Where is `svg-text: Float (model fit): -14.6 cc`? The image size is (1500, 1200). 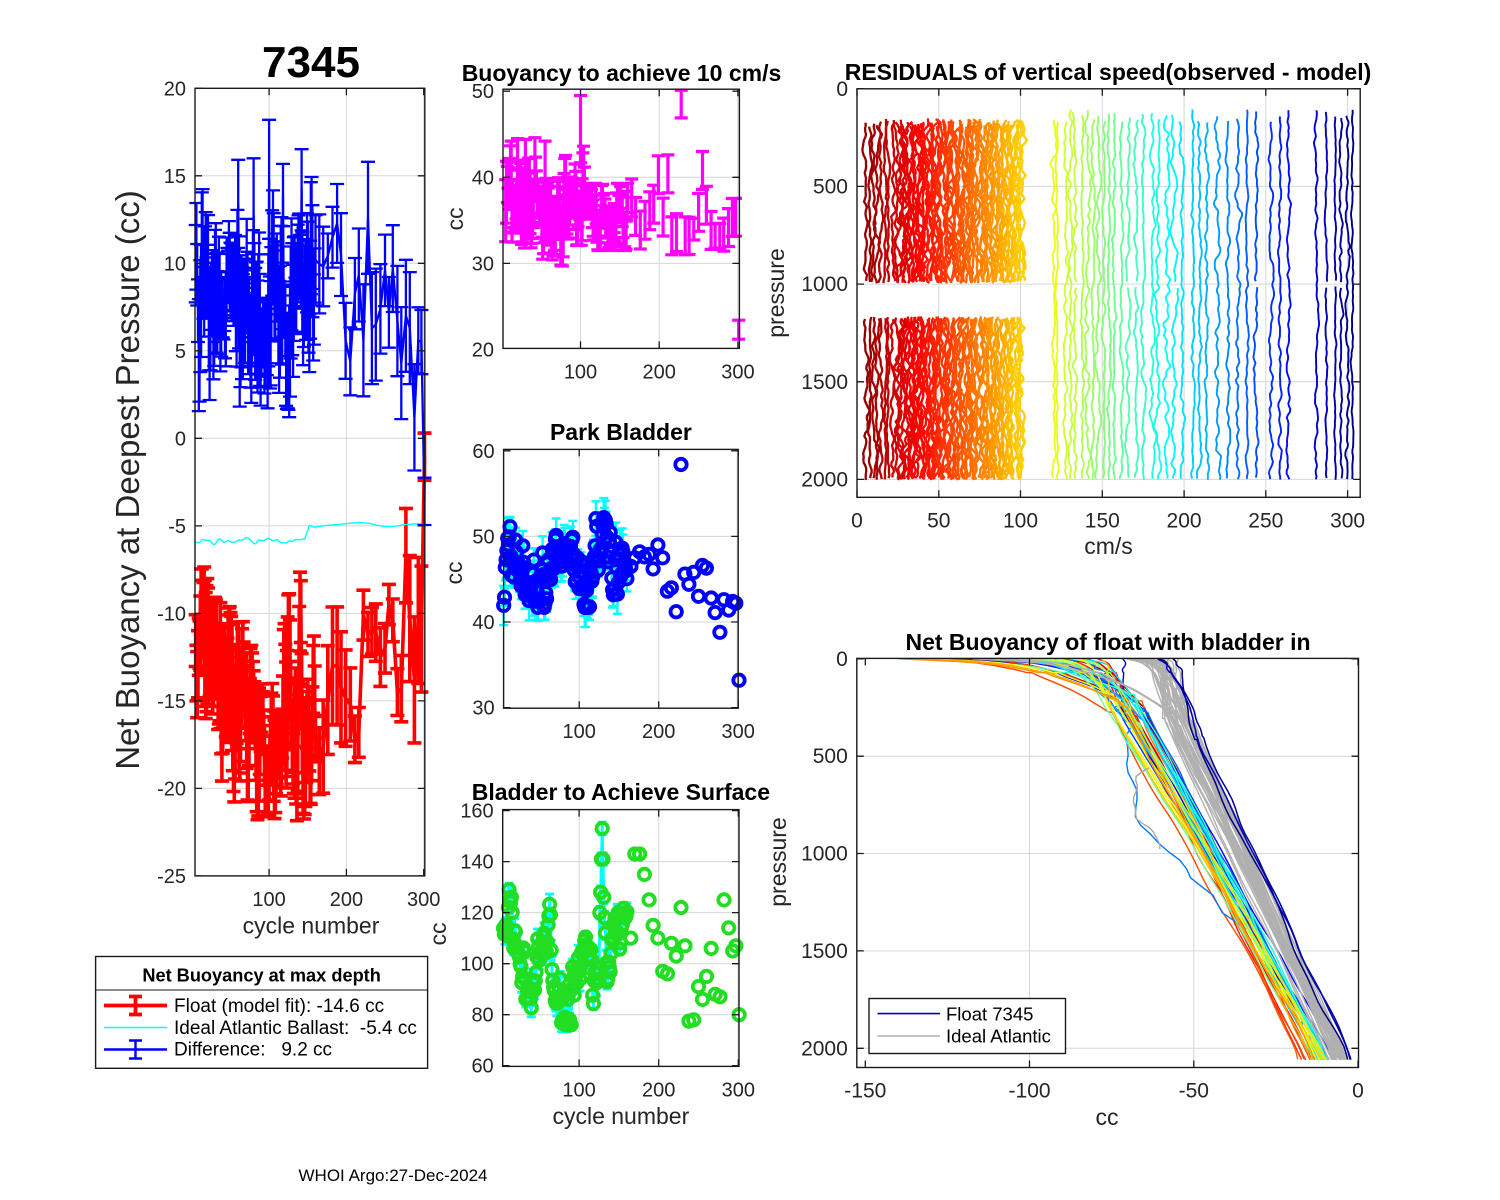
svg-text: Float (model fit): -14.6 cc is located at coordinates (279, 1006).